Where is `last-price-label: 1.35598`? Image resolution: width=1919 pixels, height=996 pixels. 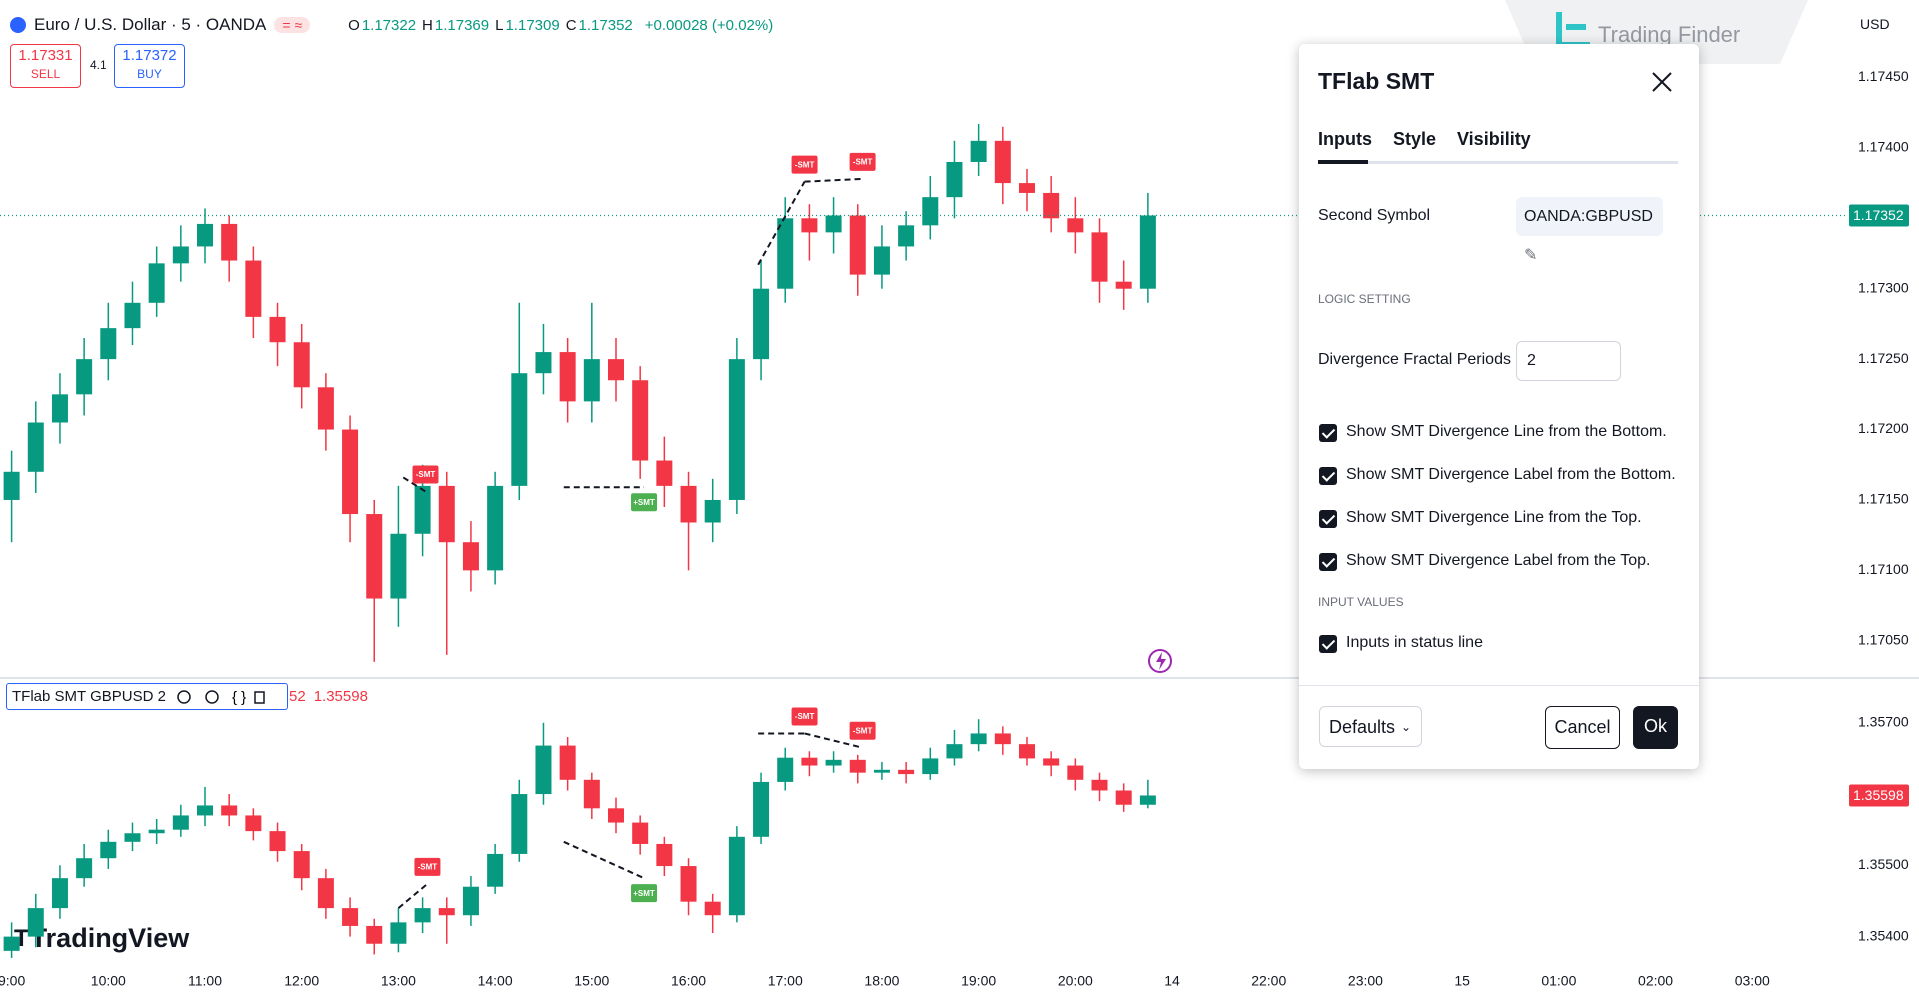
last-price-label: 1.35598 is located at coordinates (1878, 795).